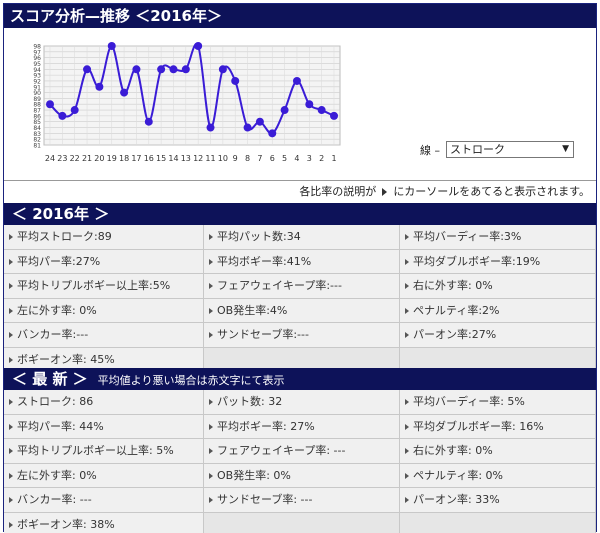 The image size is (600, 533). What do you see at coordinates (498, 261) in the screenshot?
I see `stat-cell: 平均ダブルボギー率:19%` at bounding box center [498, 261].